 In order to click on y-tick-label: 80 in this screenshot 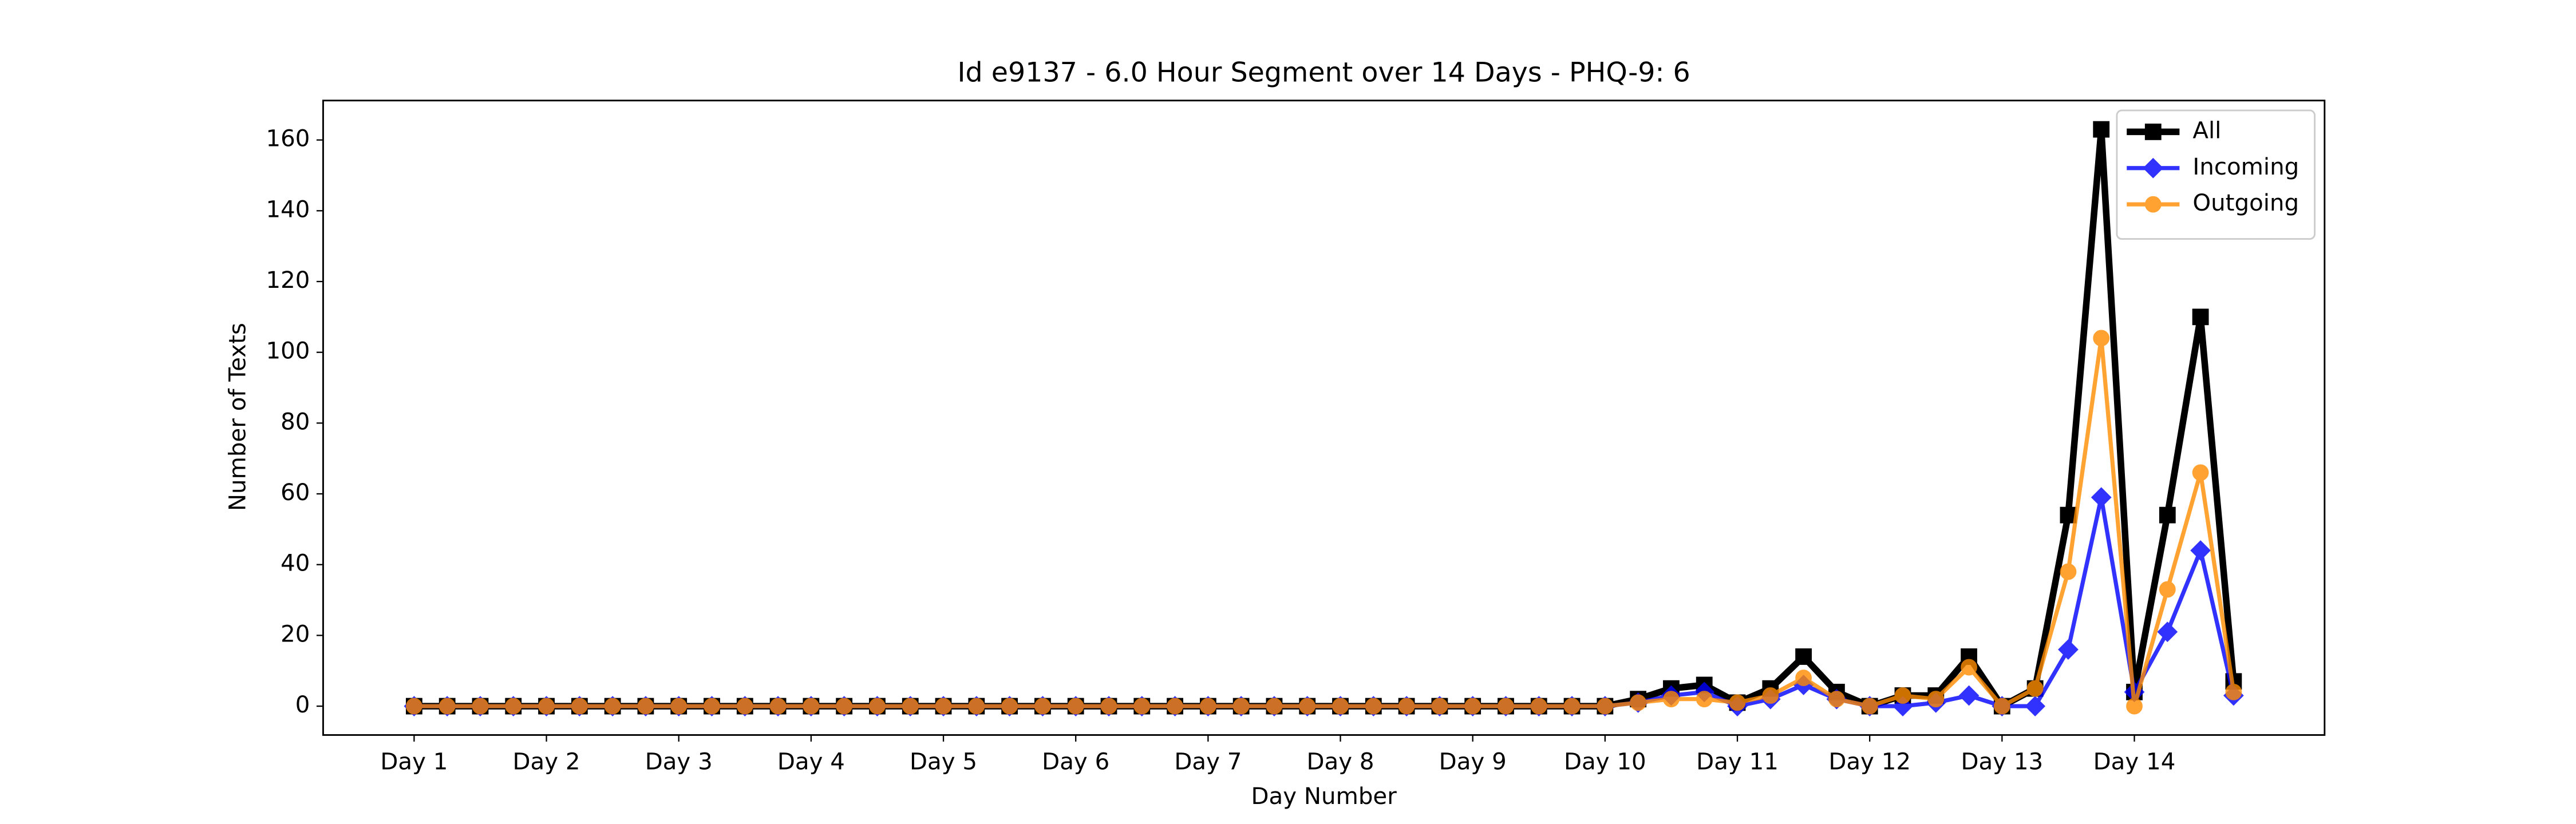, I will do `click(295, 421)`.